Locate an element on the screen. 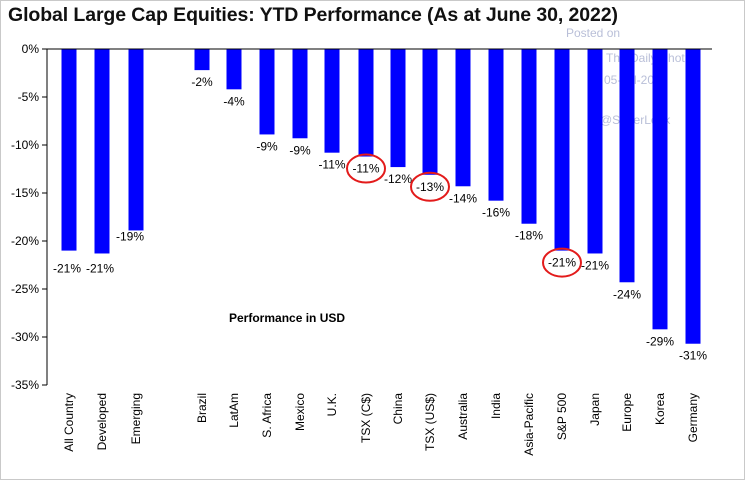  x-tick-label: S. Africa is located at coordinates (267, 415).